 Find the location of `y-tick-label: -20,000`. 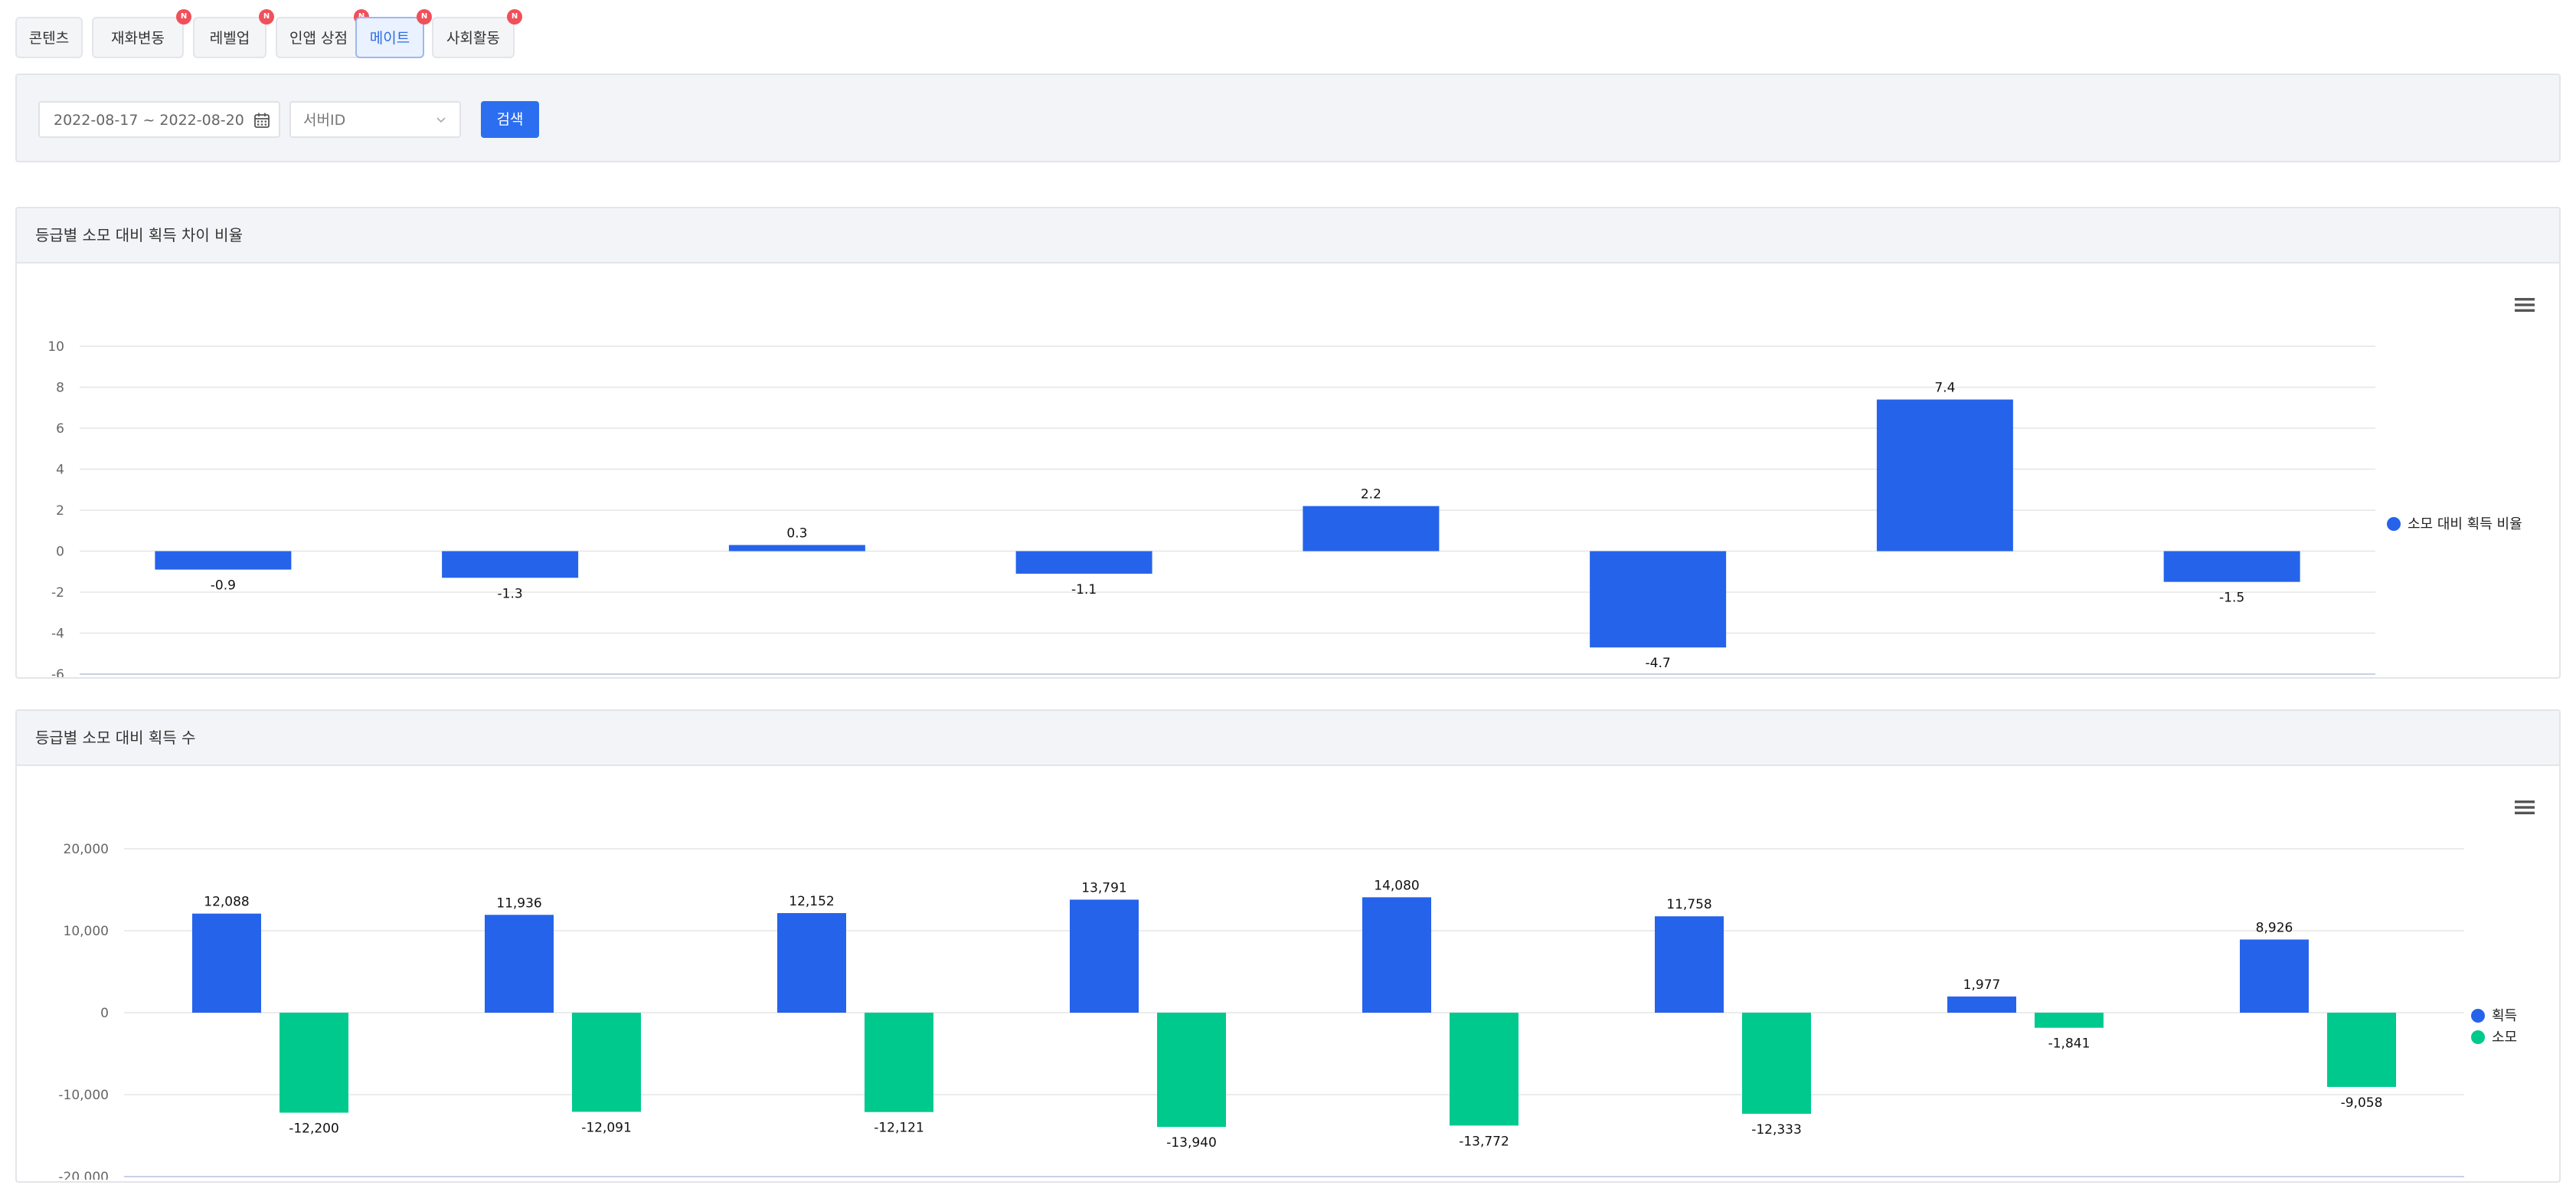

y-tick-label: -20,000 is located at coordinates (83, 1175).